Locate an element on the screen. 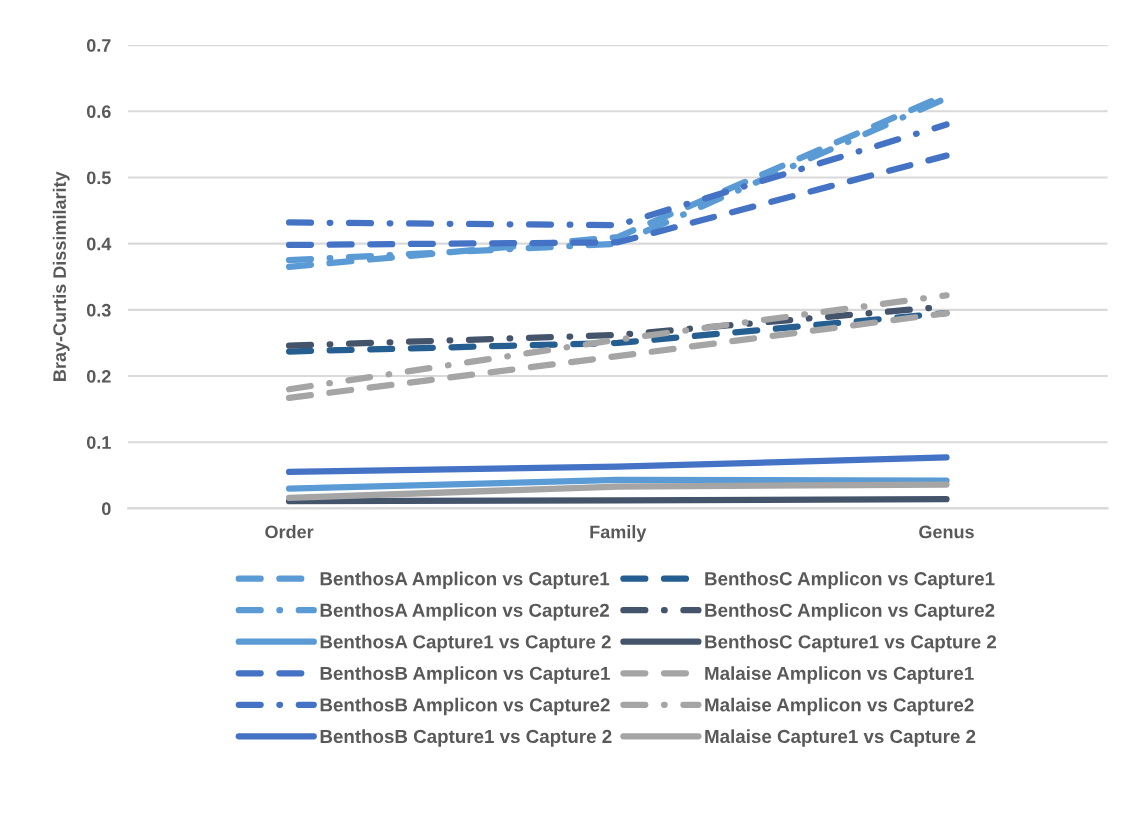 The width and height of the screenshot is (1143, 820). legend-label: BenthosA Amplicon vs Capture2 is located at coordinates (464, 612).